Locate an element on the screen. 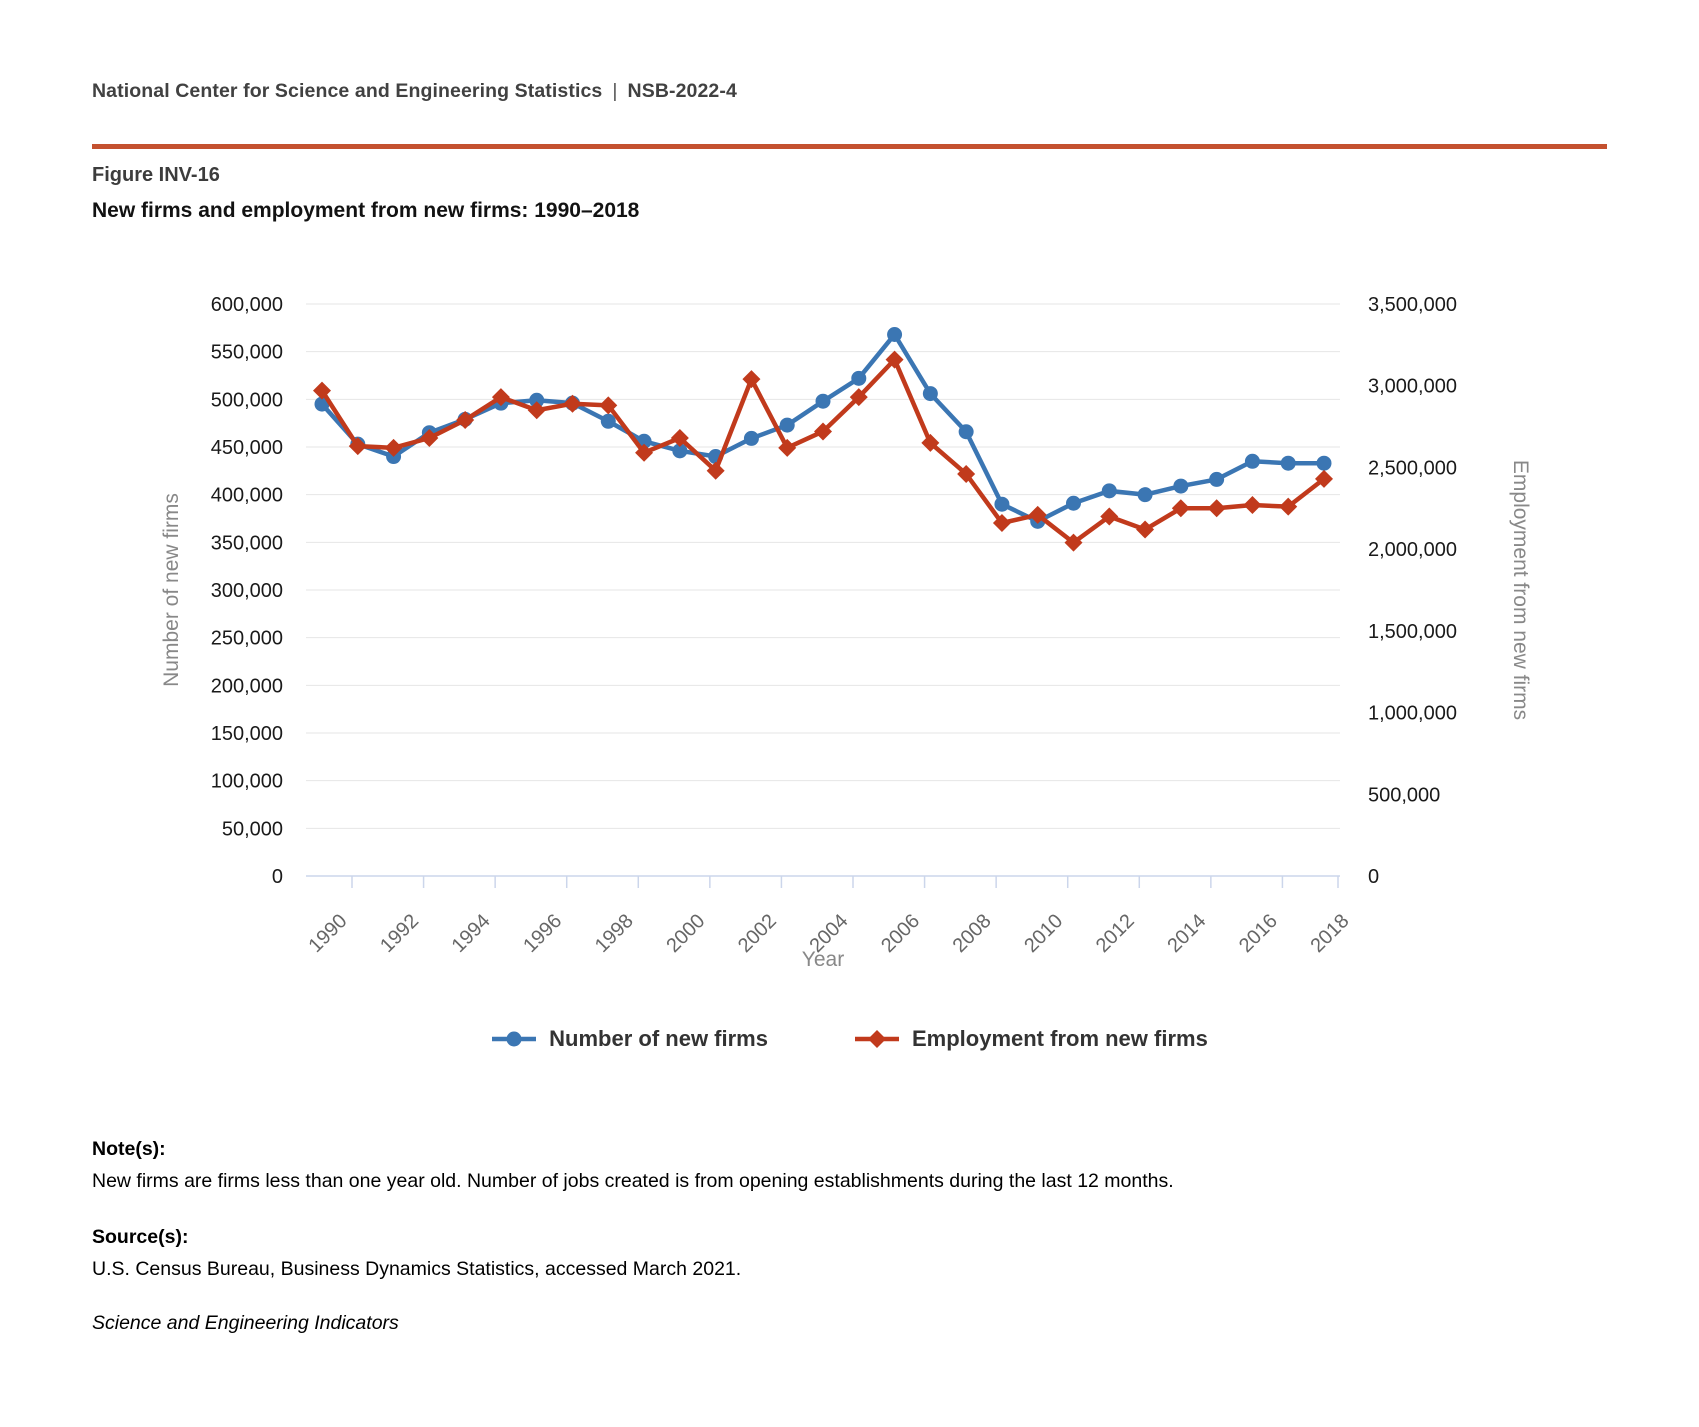  svg-text: 1990 is located at coordinates (328, 933).